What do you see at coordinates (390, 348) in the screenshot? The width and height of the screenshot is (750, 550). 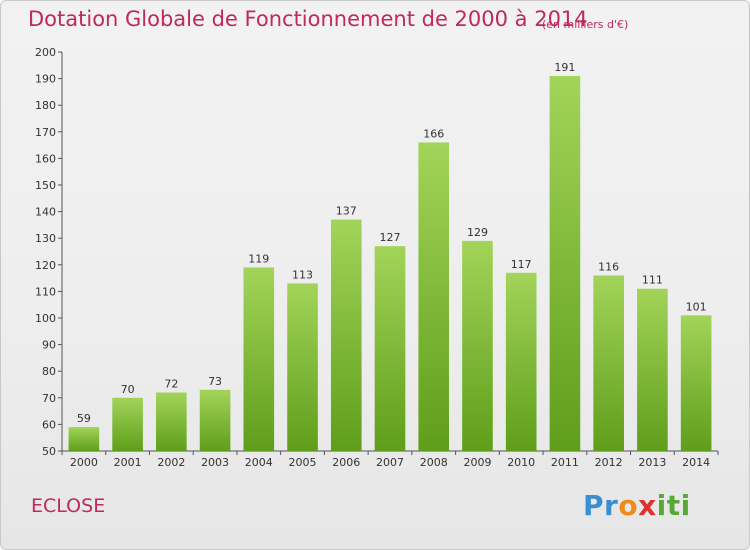 I see `bar-2007` at bounding box center [390, 348].